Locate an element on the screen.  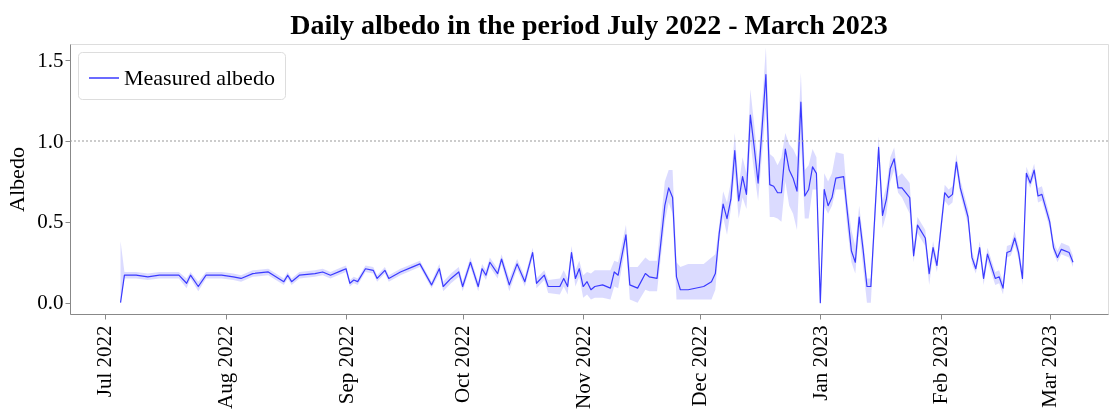
x-tick-label: Nov 2022 is located at coordinates (582, 367).